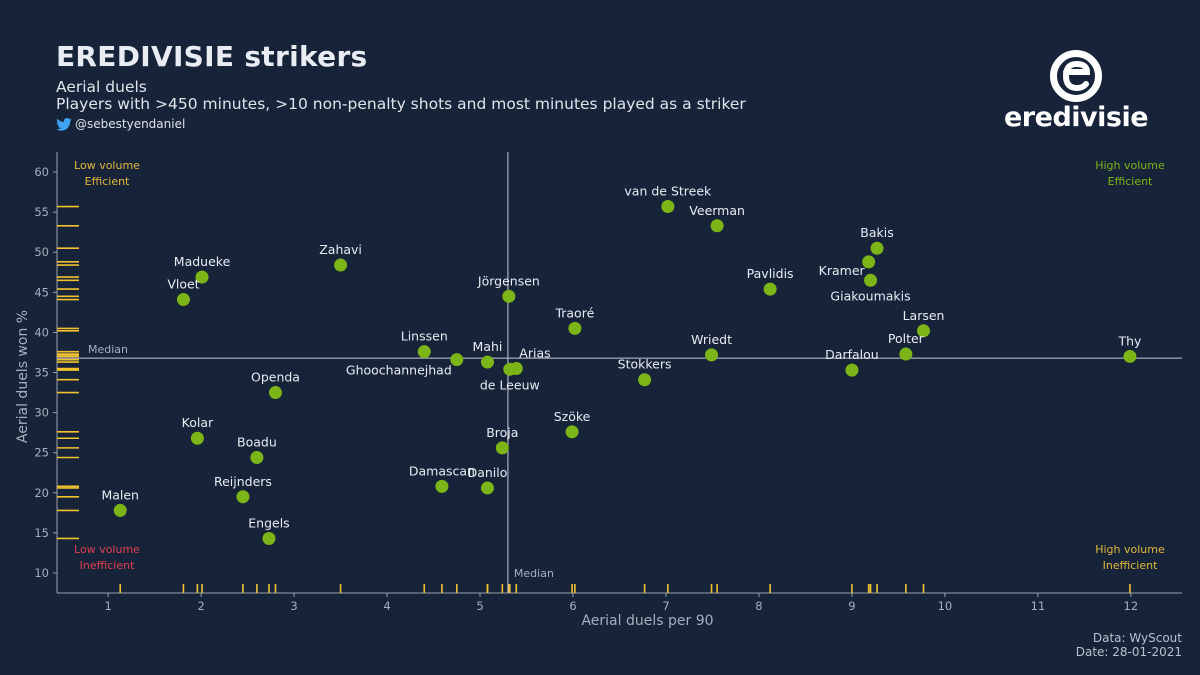  I want to click on x-tick-label: 3, so click(293, 606).